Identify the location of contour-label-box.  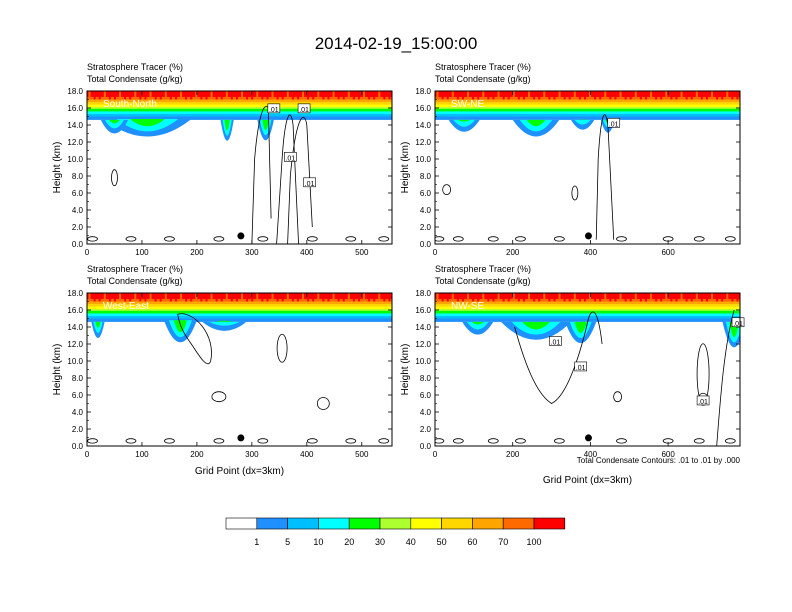
(274, 108).